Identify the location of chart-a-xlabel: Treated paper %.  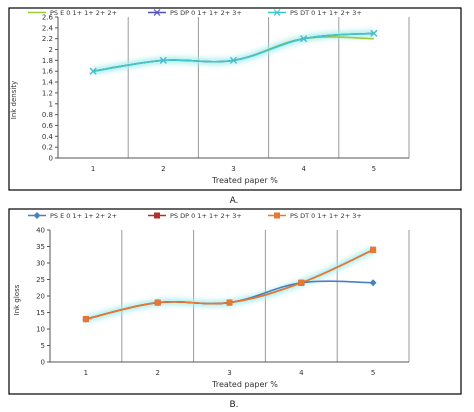
(244, 180).